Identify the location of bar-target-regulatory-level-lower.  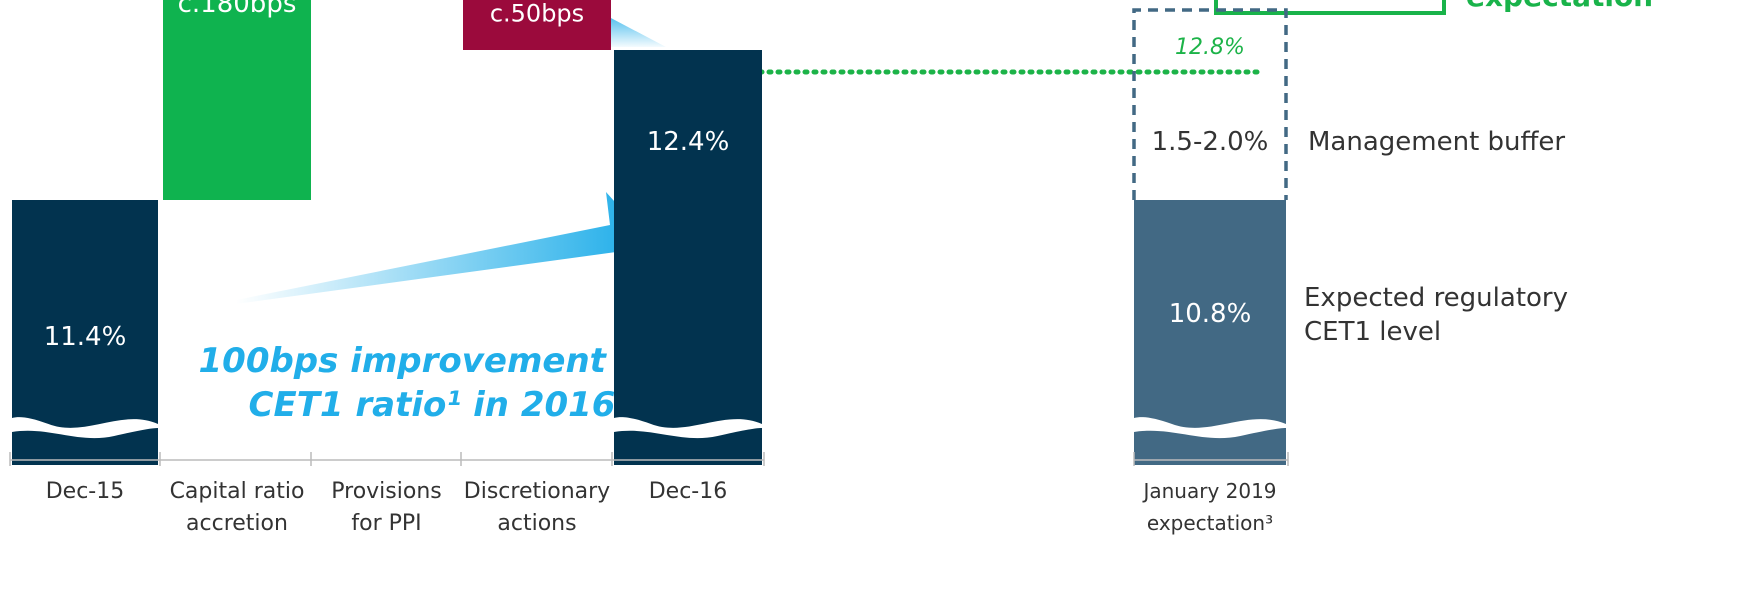
(1210, 446).